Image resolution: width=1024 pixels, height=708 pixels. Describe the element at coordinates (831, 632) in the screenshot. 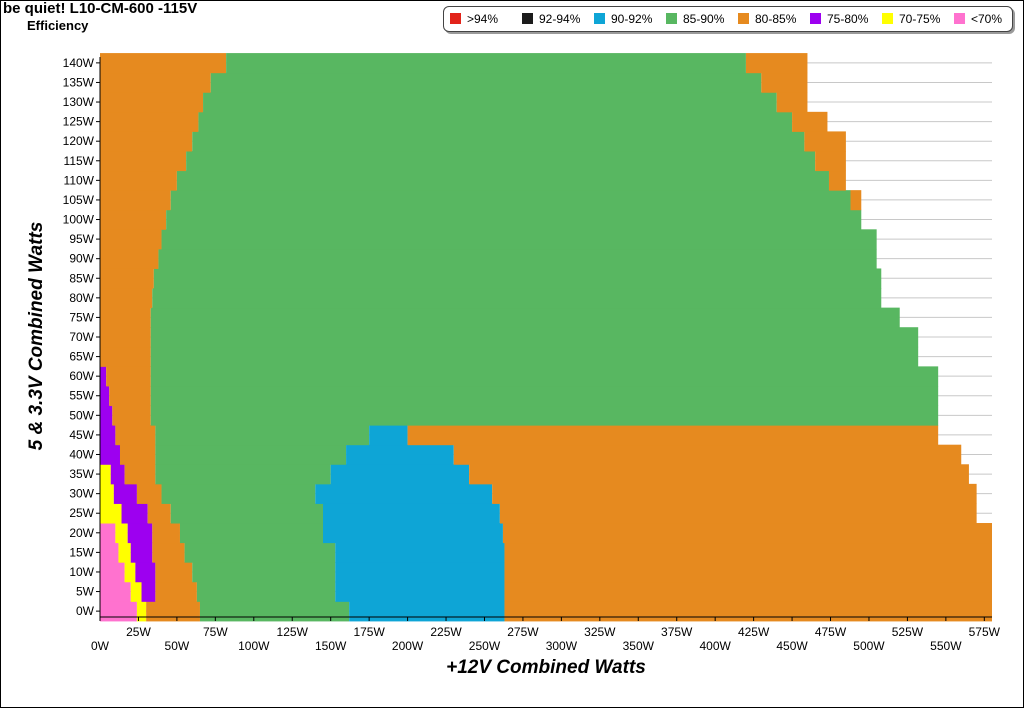

I see `x-tick-label: 475W` at that location.